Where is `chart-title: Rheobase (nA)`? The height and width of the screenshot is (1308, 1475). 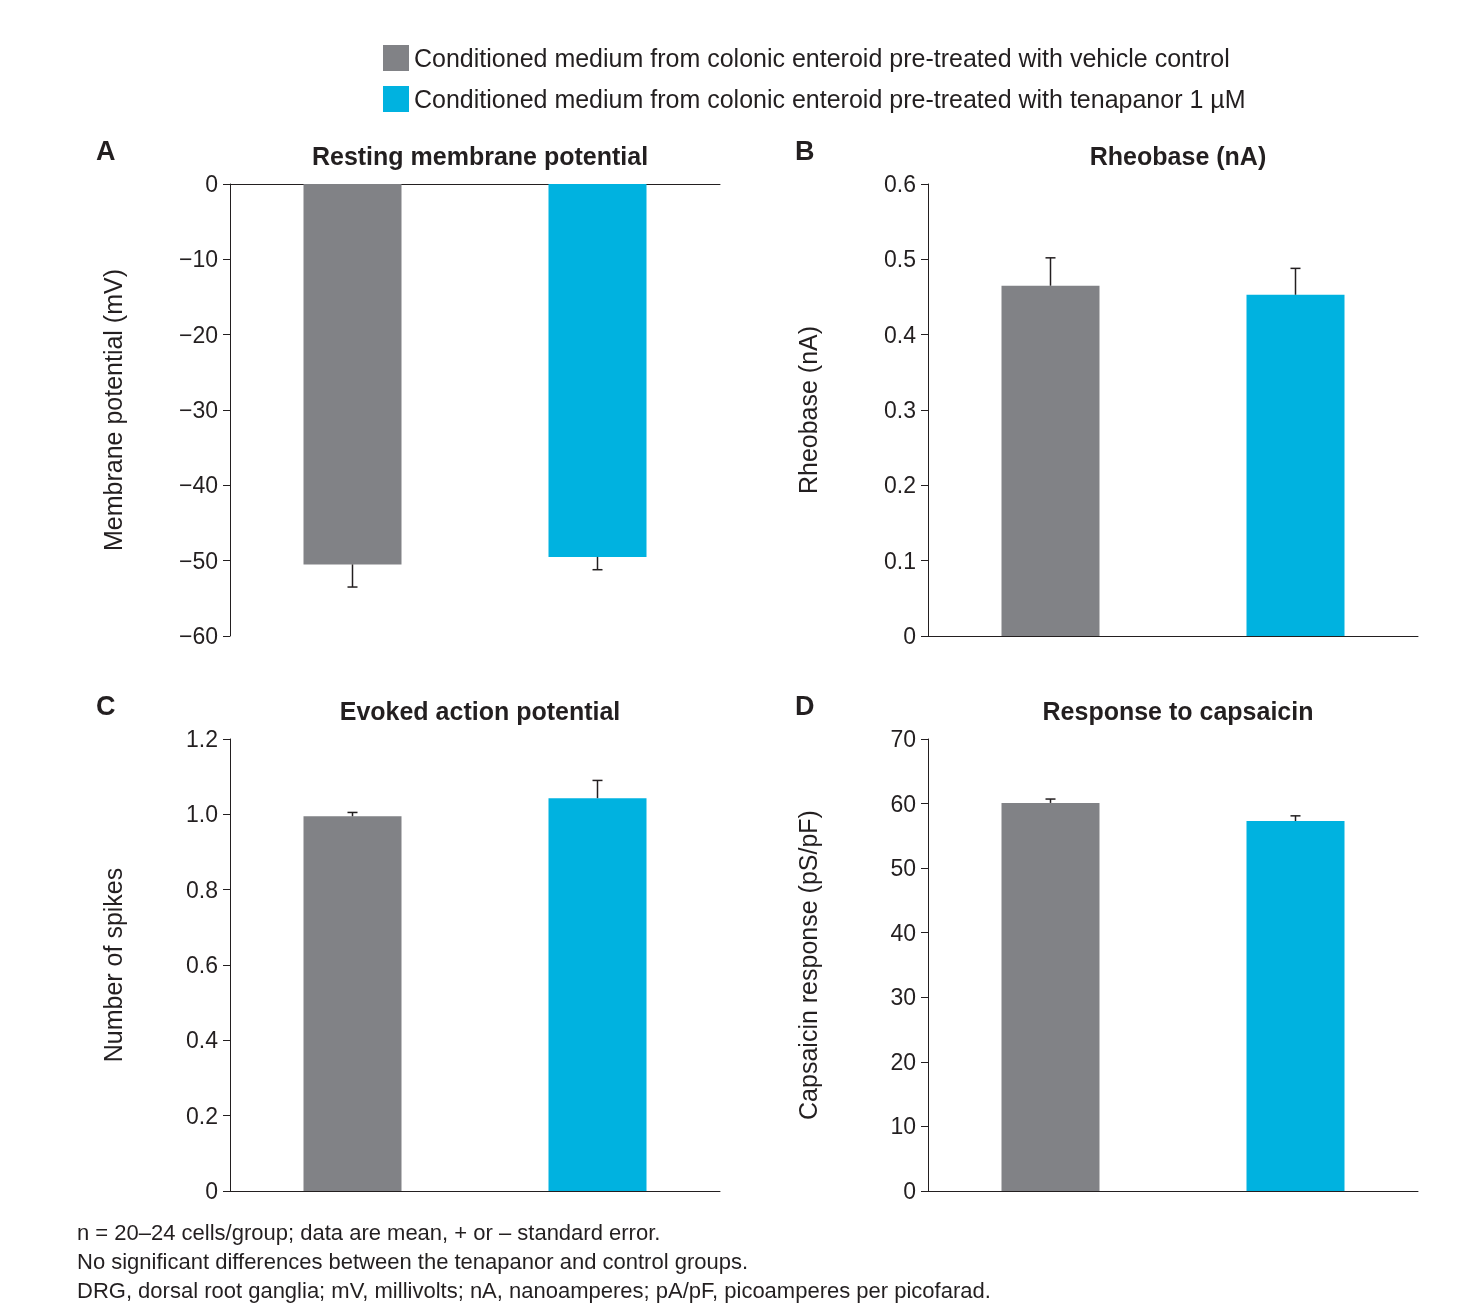
chart-title: Rheobase (nA) is located at coordinates (1178, 155).